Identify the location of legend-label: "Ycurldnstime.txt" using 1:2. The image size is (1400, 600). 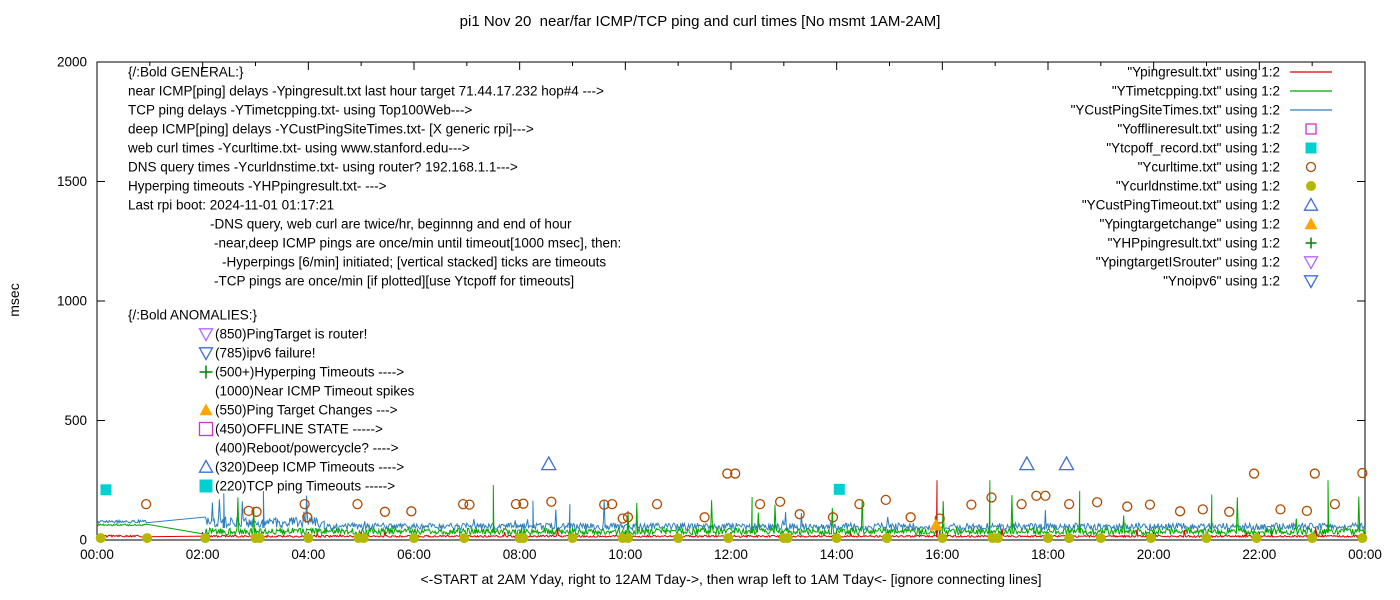
(1198, 186).